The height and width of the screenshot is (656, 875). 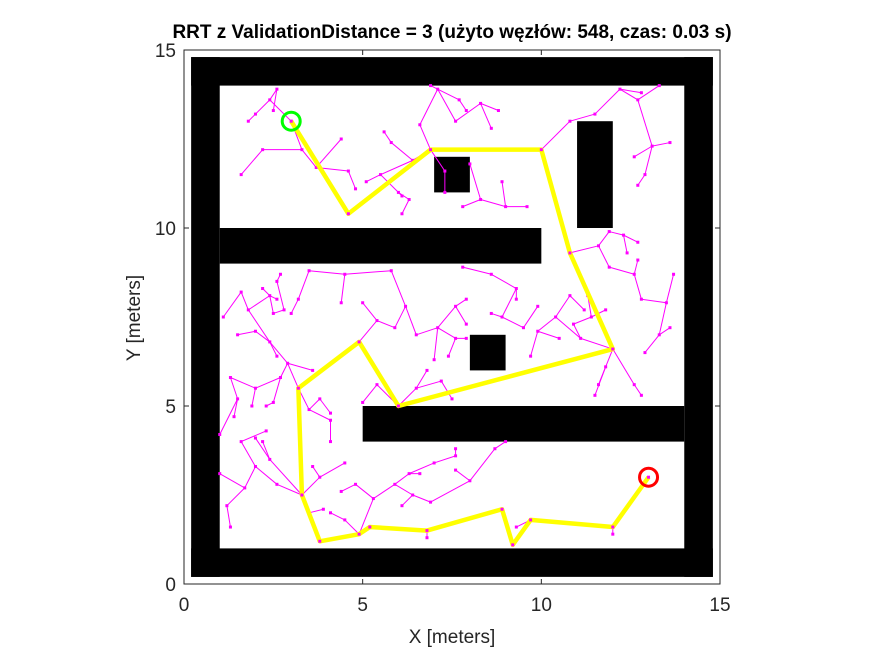 I want to click on x-tick-label: 15, so click(x=719, y=605).